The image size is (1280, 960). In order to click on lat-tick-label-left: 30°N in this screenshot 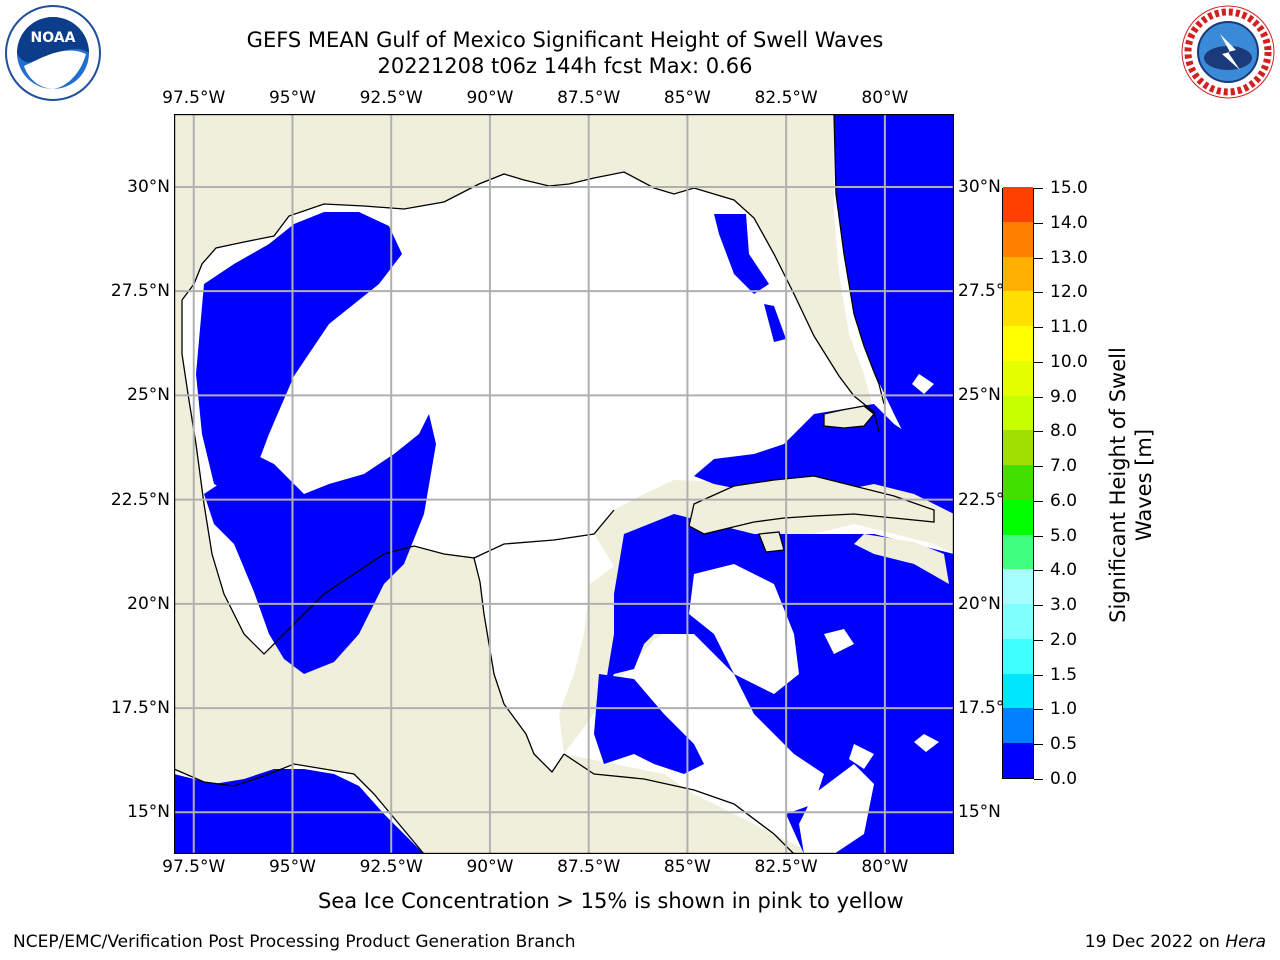, I will do `click(148, 186)`.